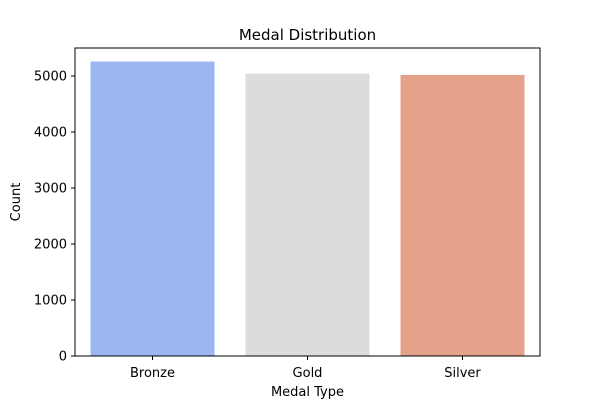 The height and width of the screenshot is (400, 600). I want to click on x-tick-label: Gold, so click(308, 373).